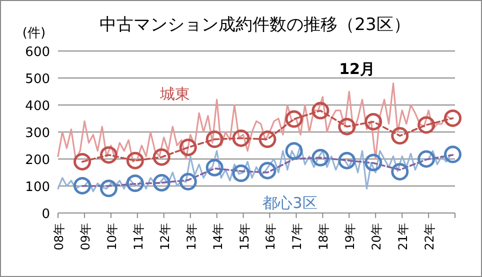 The image size is (482, 277). I want to click on x-tick-label: 11年, so click(138, 236).